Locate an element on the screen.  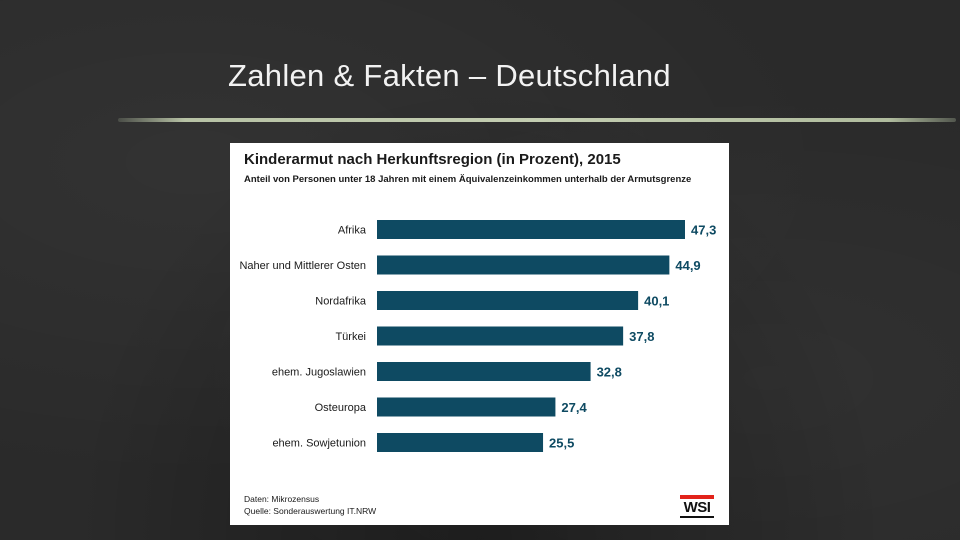
category-label: Osteuropa is located at coordinates (341, 408).